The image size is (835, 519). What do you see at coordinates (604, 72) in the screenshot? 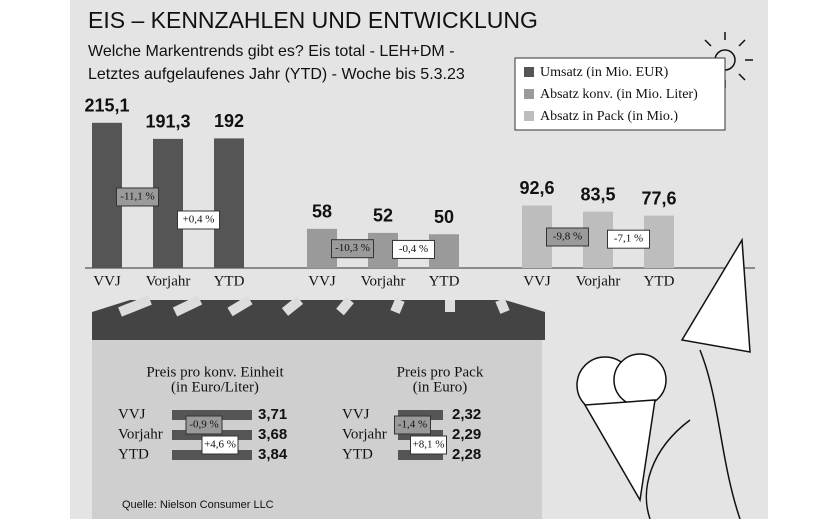
I see `legend-label: Umsatz (in Mio. EUR)` at bounding box center [604, 72].